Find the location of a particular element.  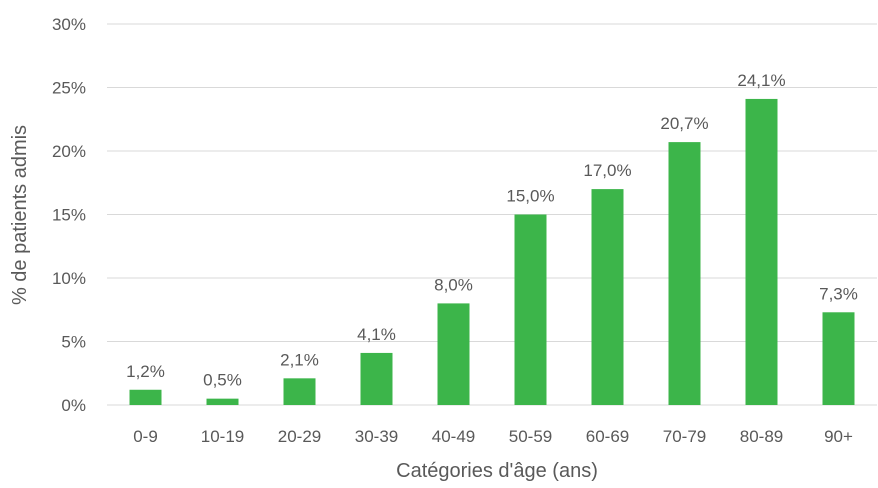

x-tick-label-10-19: 10-19 is located at coordinates (222, 436).